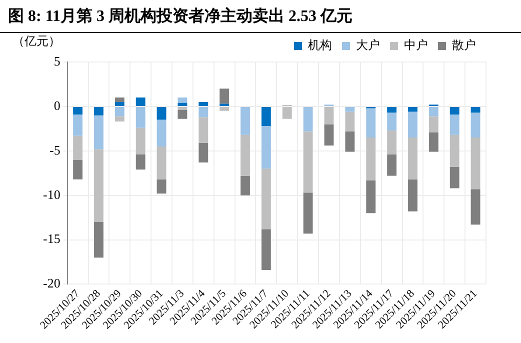  Describe the element at coordinates (464, 45) in the screenshot. I see `legend-label: 散户` at that location.